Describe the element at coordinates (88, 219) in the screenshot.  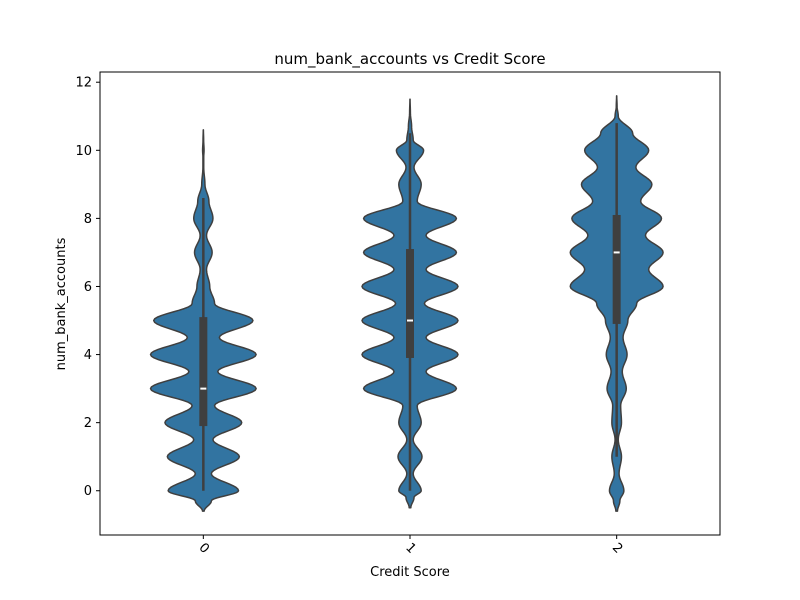
I see `y-tick-label: 8` at that location.